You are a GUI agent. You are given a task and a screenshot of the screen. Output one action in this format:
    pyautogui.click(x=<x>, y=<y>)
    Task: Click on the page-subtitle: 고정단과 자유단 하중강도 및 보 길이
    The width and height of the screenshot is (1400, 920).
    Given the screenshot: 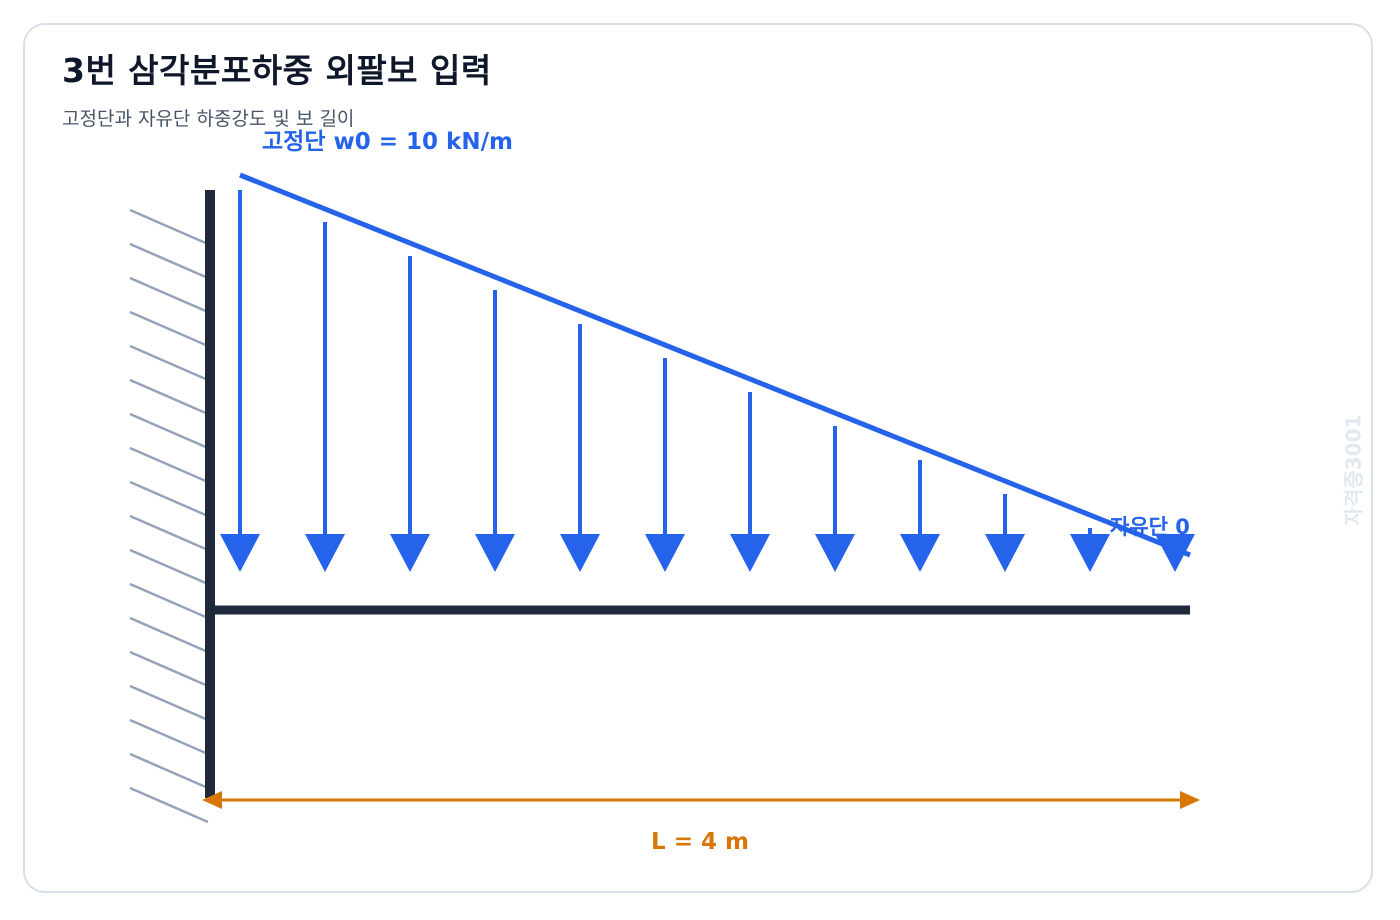 What is the action you would take?
    pyautogui.click(x=208, y=119)
    